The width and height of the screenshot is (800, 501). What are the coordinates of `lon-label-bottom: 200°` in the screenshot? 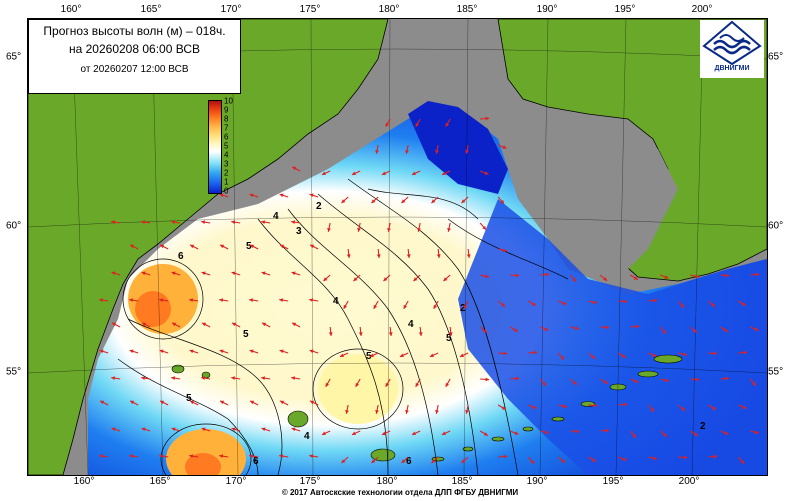 It's located at (689, 481).